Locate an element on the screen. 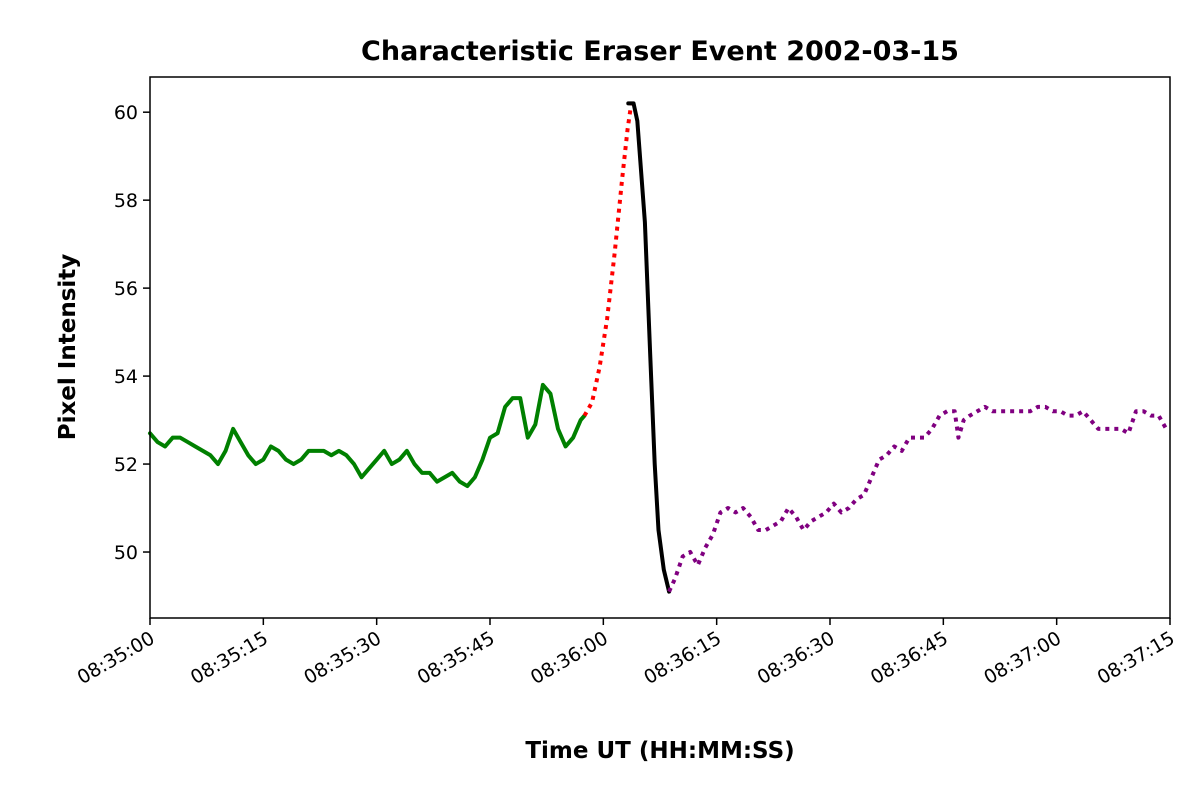 This screenshot has width=1200, height=800. y-tick-label: 50 is located at coordinates (126, 553).